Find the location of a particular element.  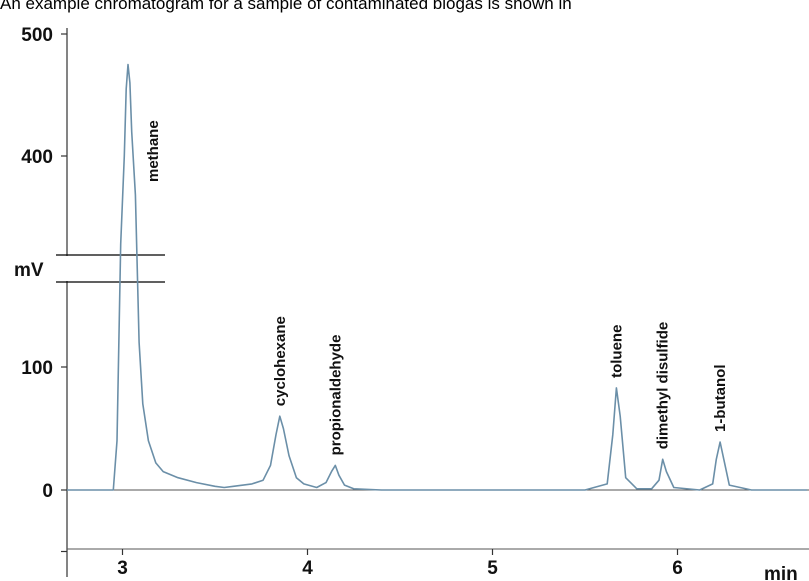

peak-label-dimethyl-disulfide: dimethyl disulfide is located at coordinates (663, 386).